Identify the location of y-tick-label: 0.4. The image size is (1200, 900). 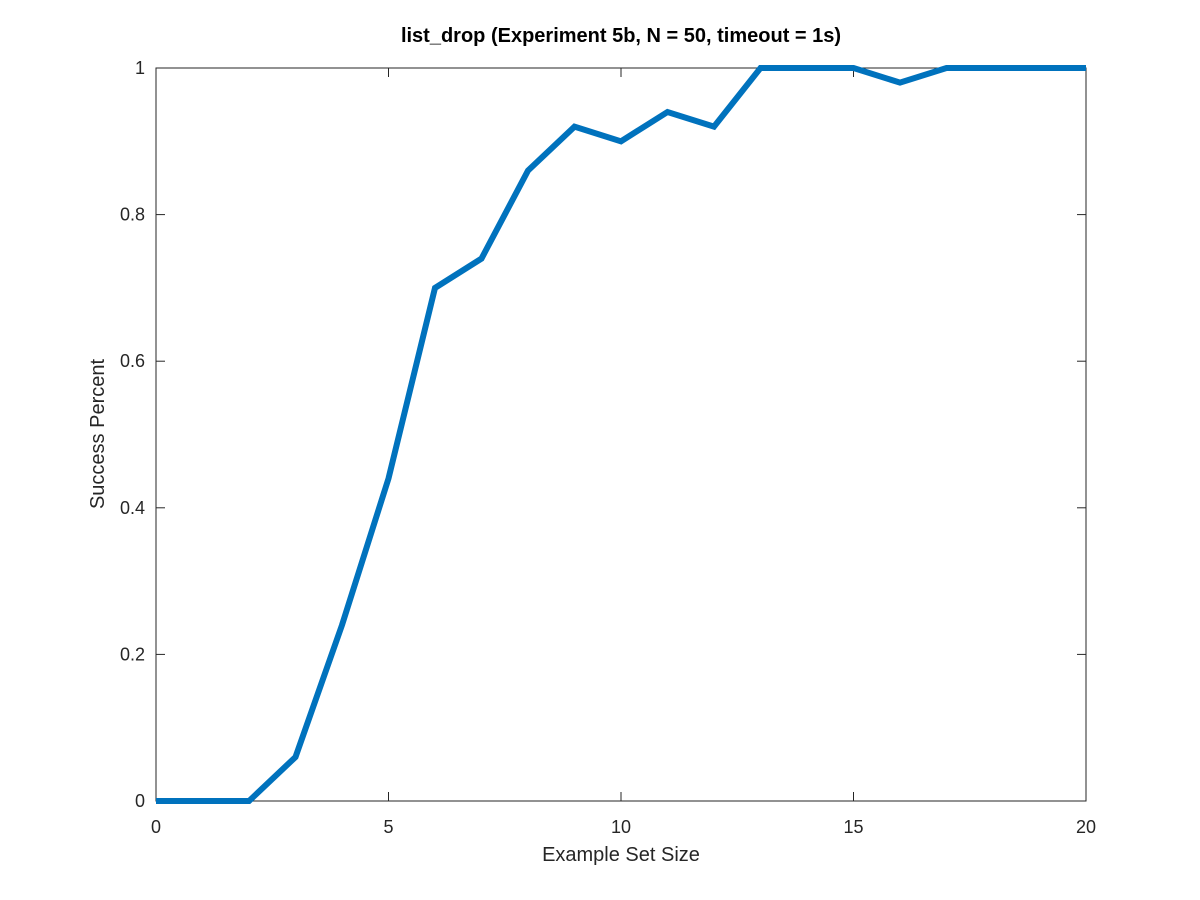
(132, 508).